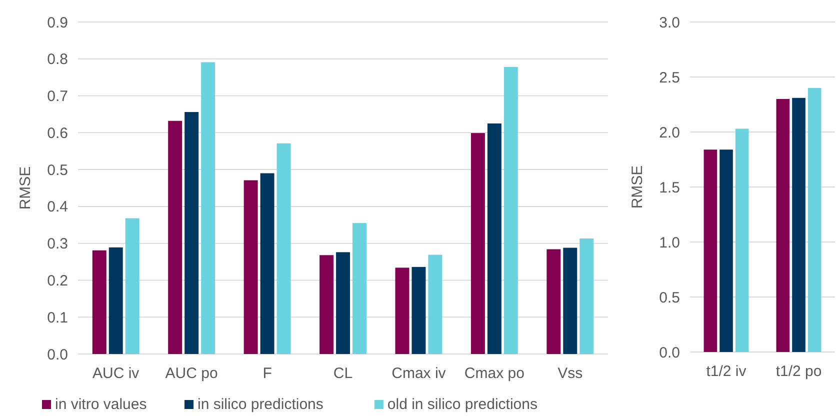 This screenshot has width=837, height=418. Describe the element at coordinates (116, 373) in the screenshot. I see `x-tick-label: AUC iv` at that location.